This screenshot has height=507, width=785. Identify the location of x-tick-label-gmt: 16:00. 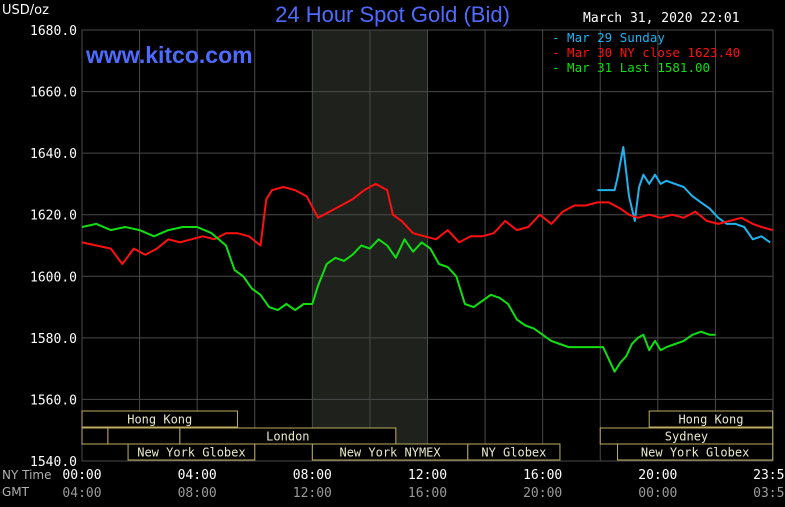
(427, 493).